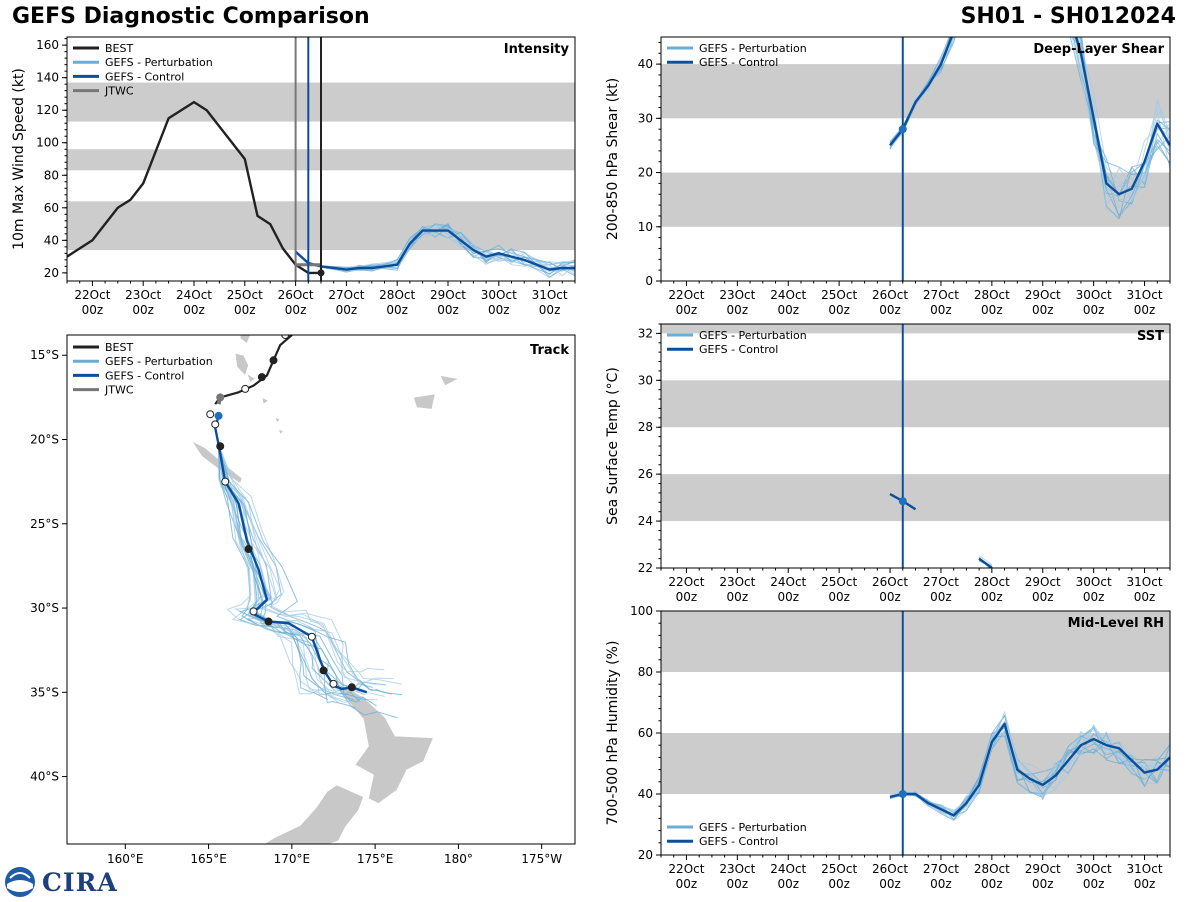  I want to click on page-title: GEFS Diagnostic Comparison, so click(191, 16).